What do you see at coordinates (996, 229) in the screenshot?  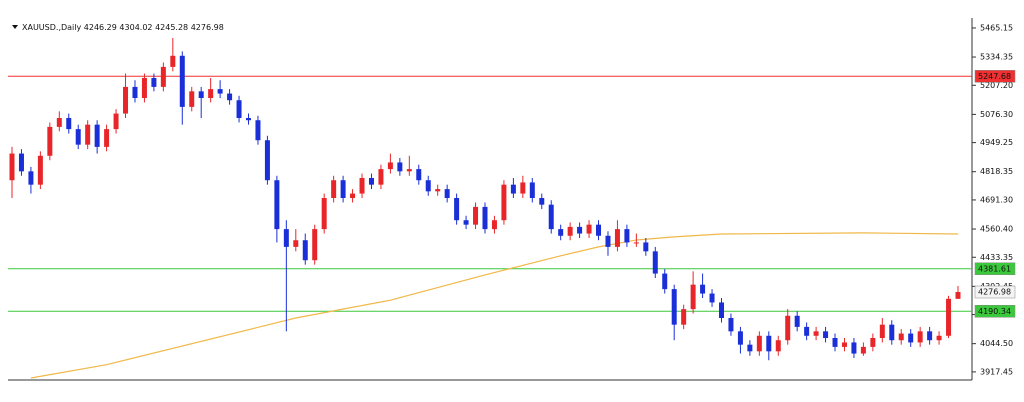 I see `y-tick-label: 4560.40` at bounding box center [996, 229].